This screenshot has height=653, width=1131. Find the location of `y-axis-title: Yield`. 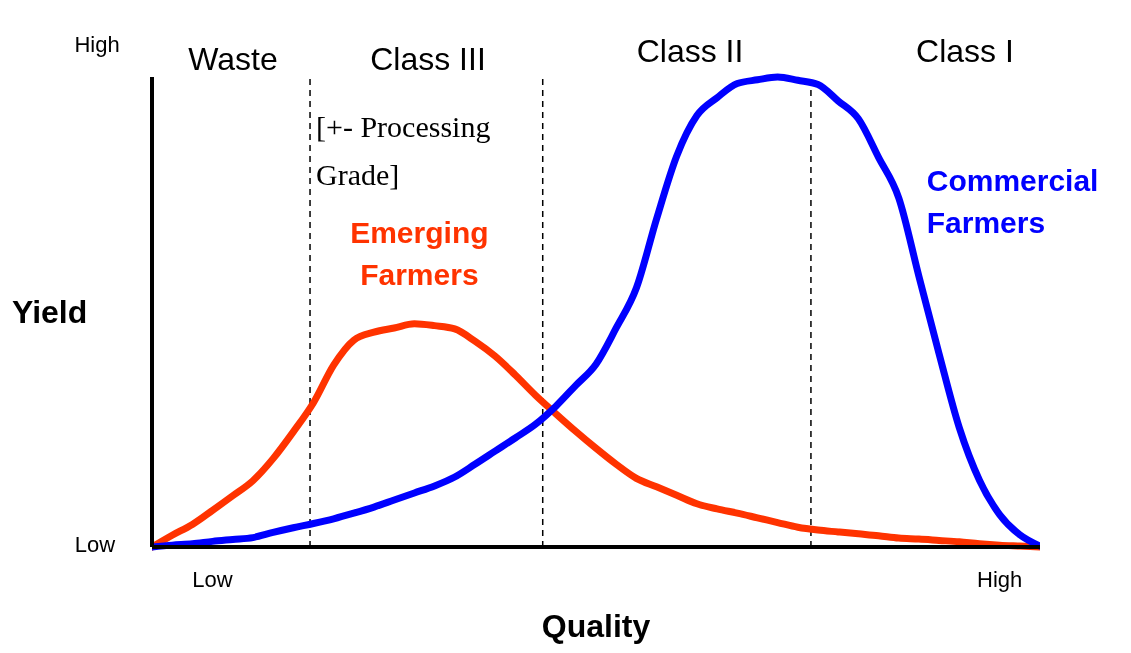

y-axis-title: Yield is located at coordinates (50, 312).